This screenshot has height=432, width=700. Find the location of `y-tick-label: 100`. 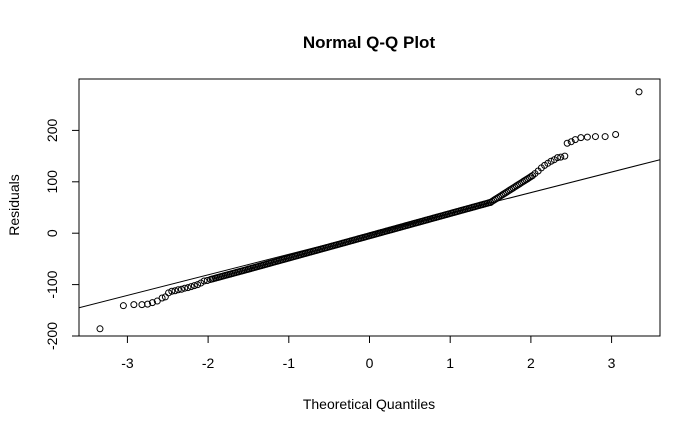

y-tick-label: 100 is located at coordinates (52, 182).